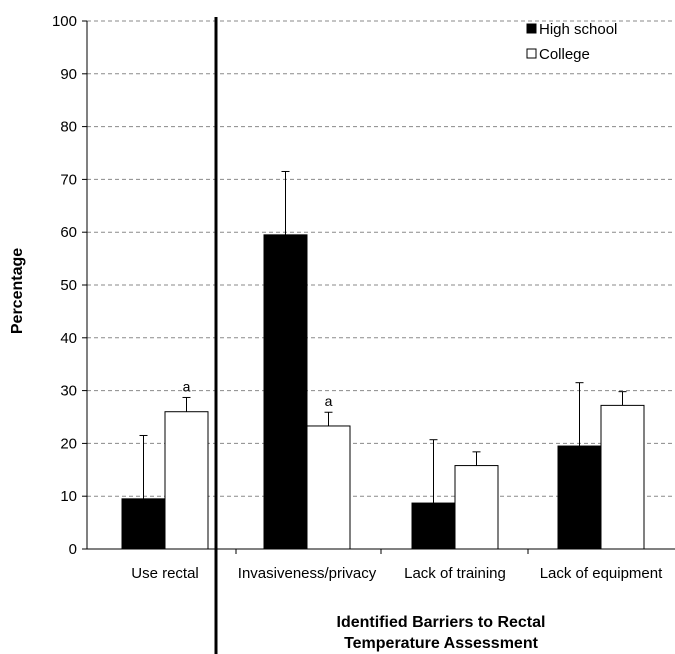 Image resolution: width=675 pixels, height=654 pixels. Describe the element at coordinates (68, 127) in the screenshot. I see `y-tick-label: 80` at that location.